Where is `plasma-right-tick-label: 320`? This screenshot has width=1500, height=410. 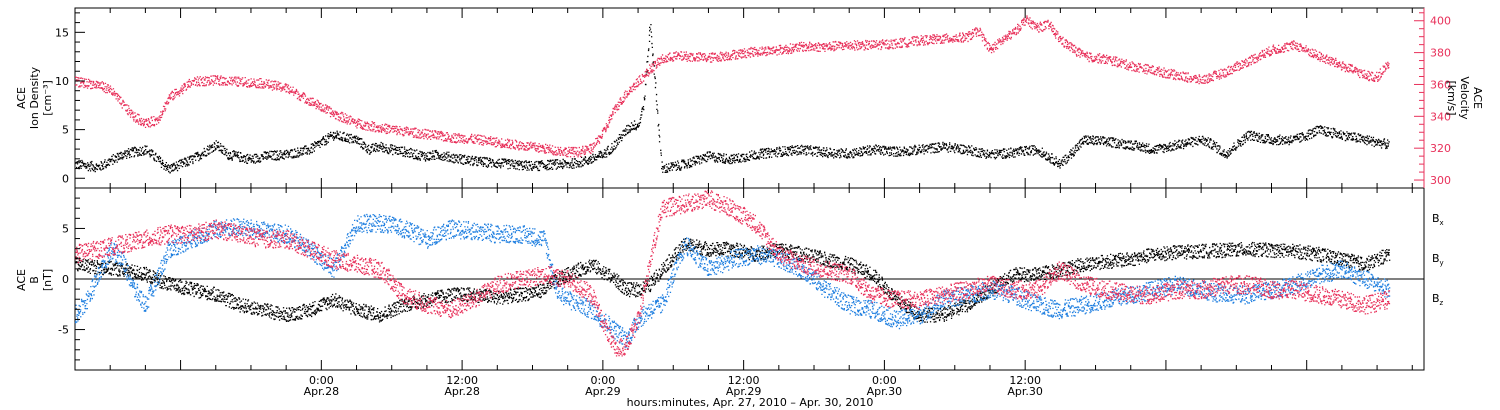
plasma-right-tick-label: 320 is located at coordinates (1440, 148).